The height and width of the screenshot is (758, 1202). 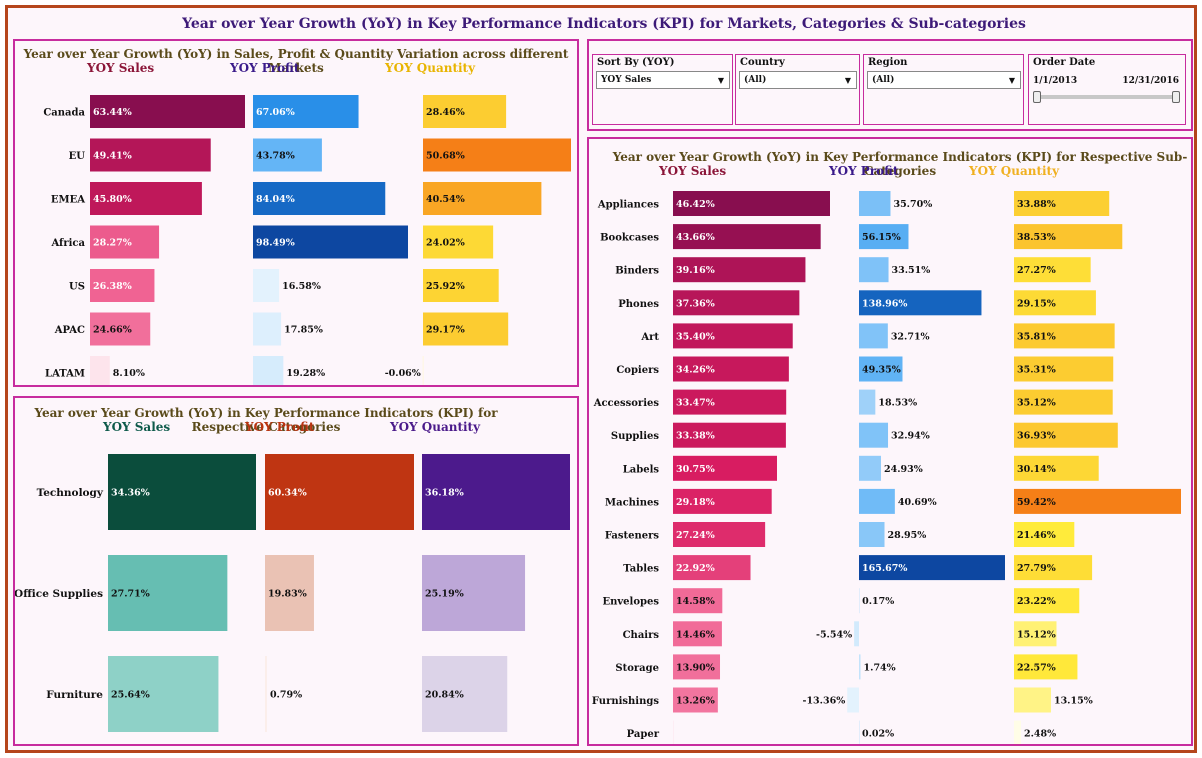 I want to click on markets-profit-header: YOY Profit, so click(x=265, y=68).